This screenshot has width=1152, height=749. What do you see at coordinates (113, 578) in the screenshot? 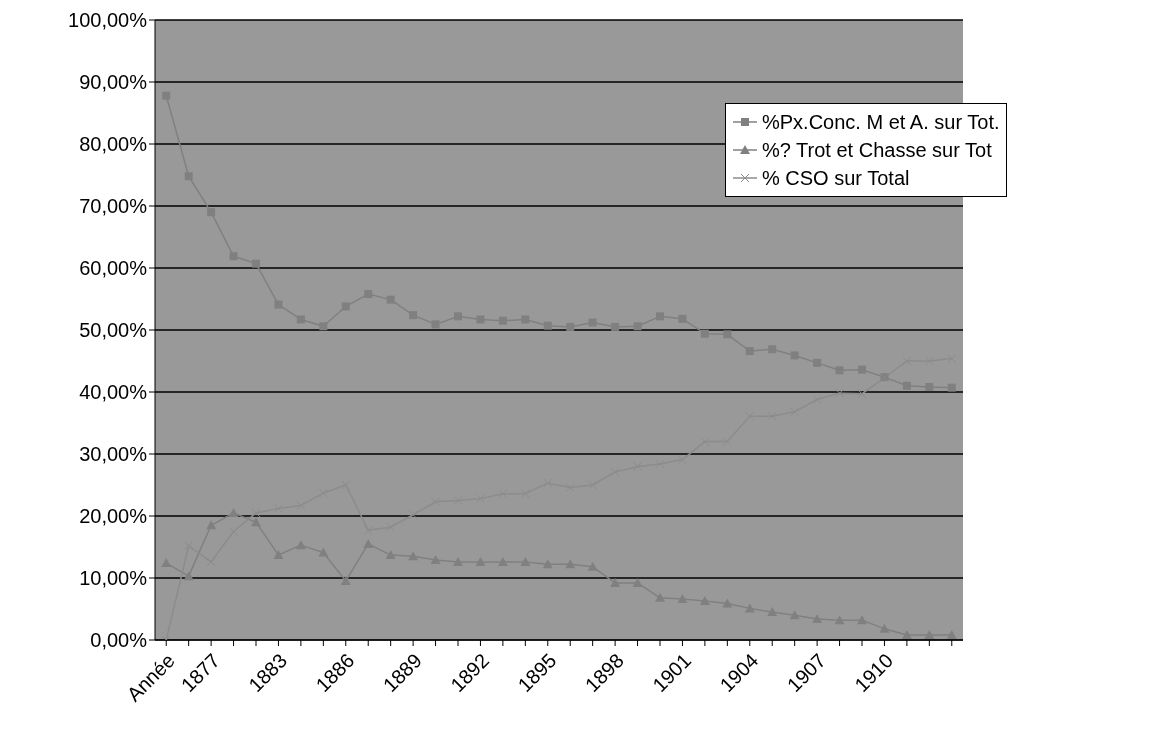
I see `y-tick-label: 10,00%` at bounding box center [113, 578].